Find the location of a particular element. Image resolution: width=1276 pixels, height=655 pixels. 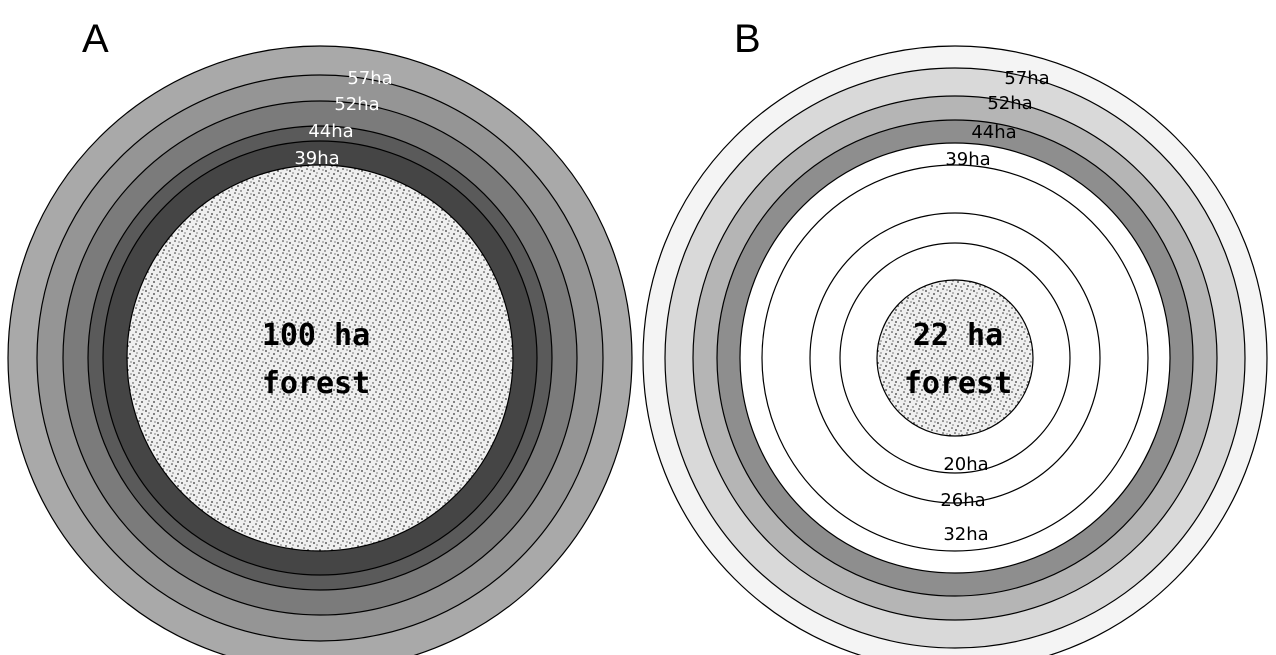

panel-a-forest-area: 100 ha is located at coordinates (316, 335).